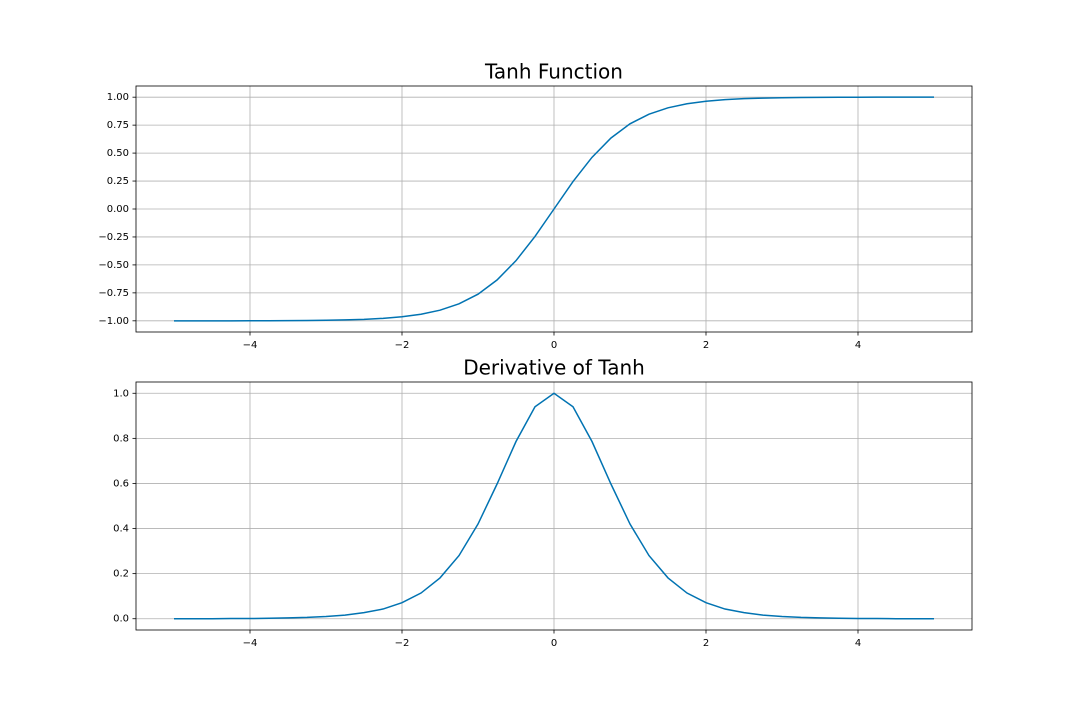  What do you see at coordinates (121, 438) in the screenshot?
I see `y-tick-label: 0.8` at bounding box center [121, 438].